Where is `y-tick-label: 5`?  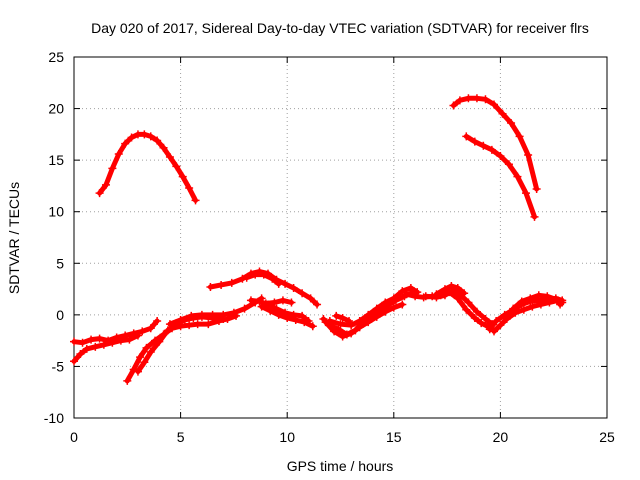 y-tick-label: 5 is located at coordinates (60, 263).